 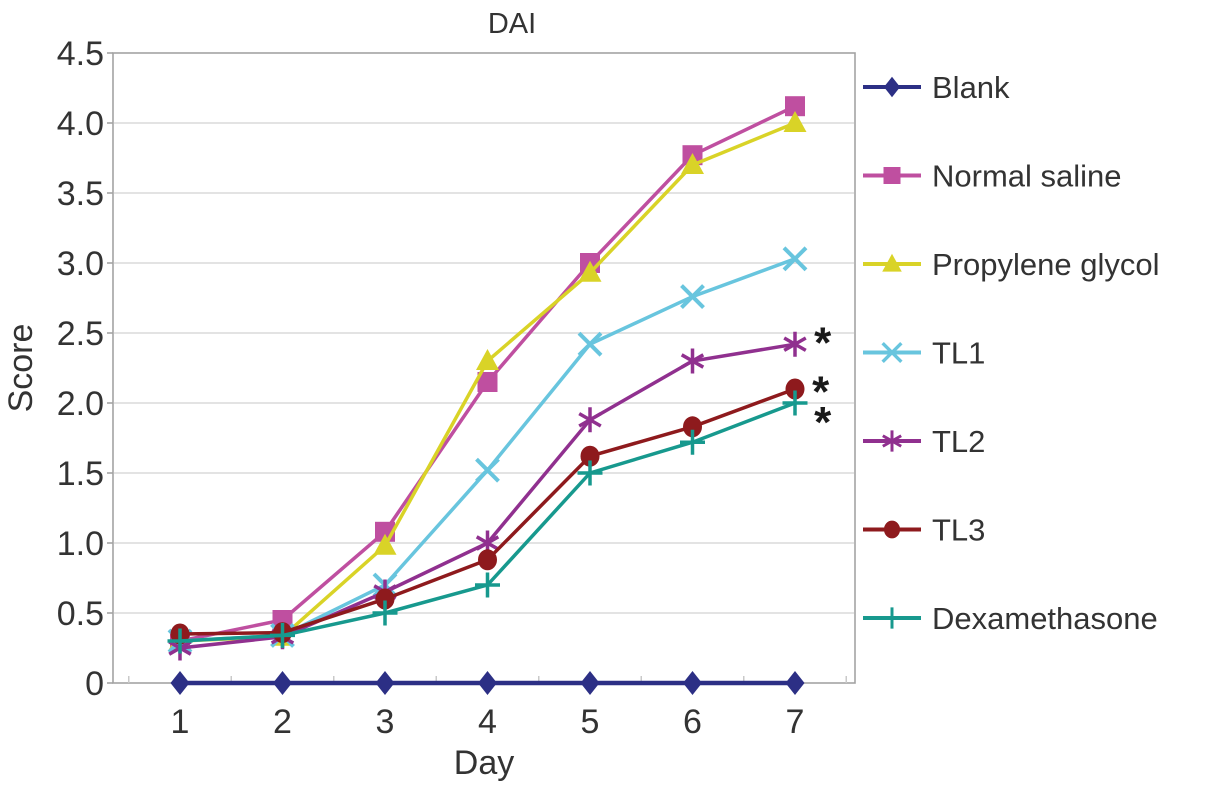 What do you see at coordinates (94, 684) in the screenshot?
I see `y-tick-label: 0` at bounding box center [94, 684].